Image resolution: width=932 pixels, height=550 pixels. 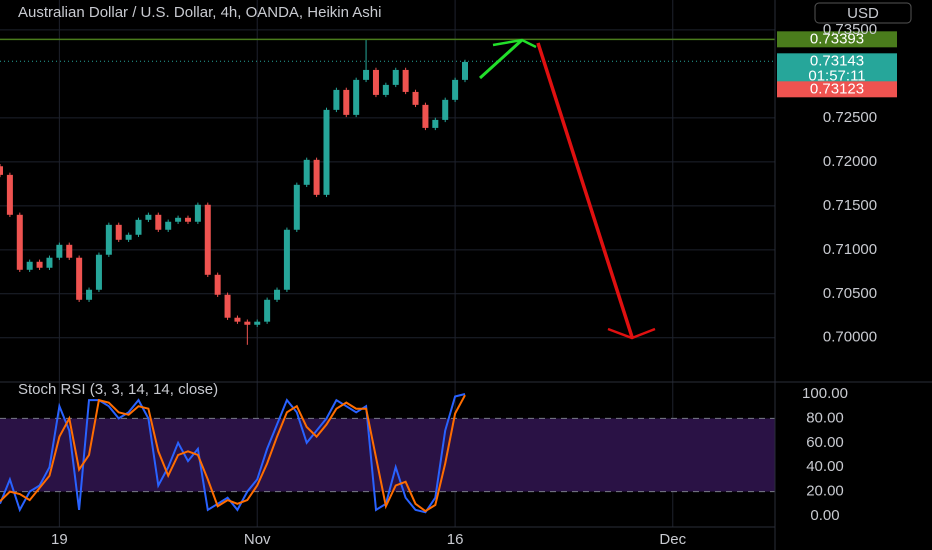 I want to click on y-tick-label: 0.70500, so click(x=850, y=293).